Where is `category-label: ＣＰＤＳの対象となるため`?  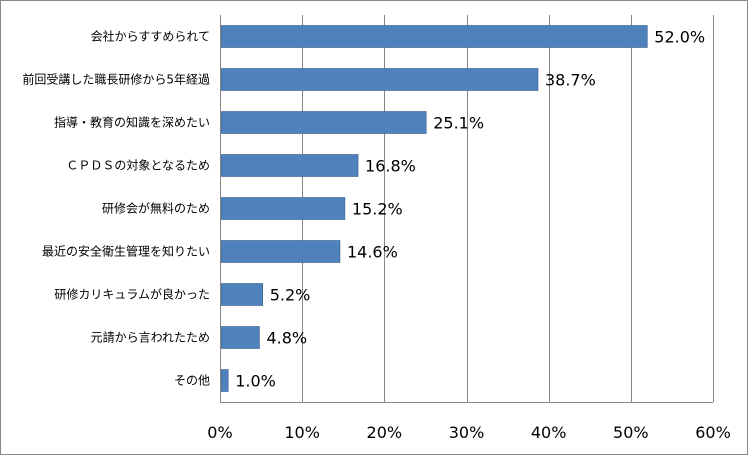
category-label: ＣＰＤＳの対象となるため is located at coordinates (138, 166).